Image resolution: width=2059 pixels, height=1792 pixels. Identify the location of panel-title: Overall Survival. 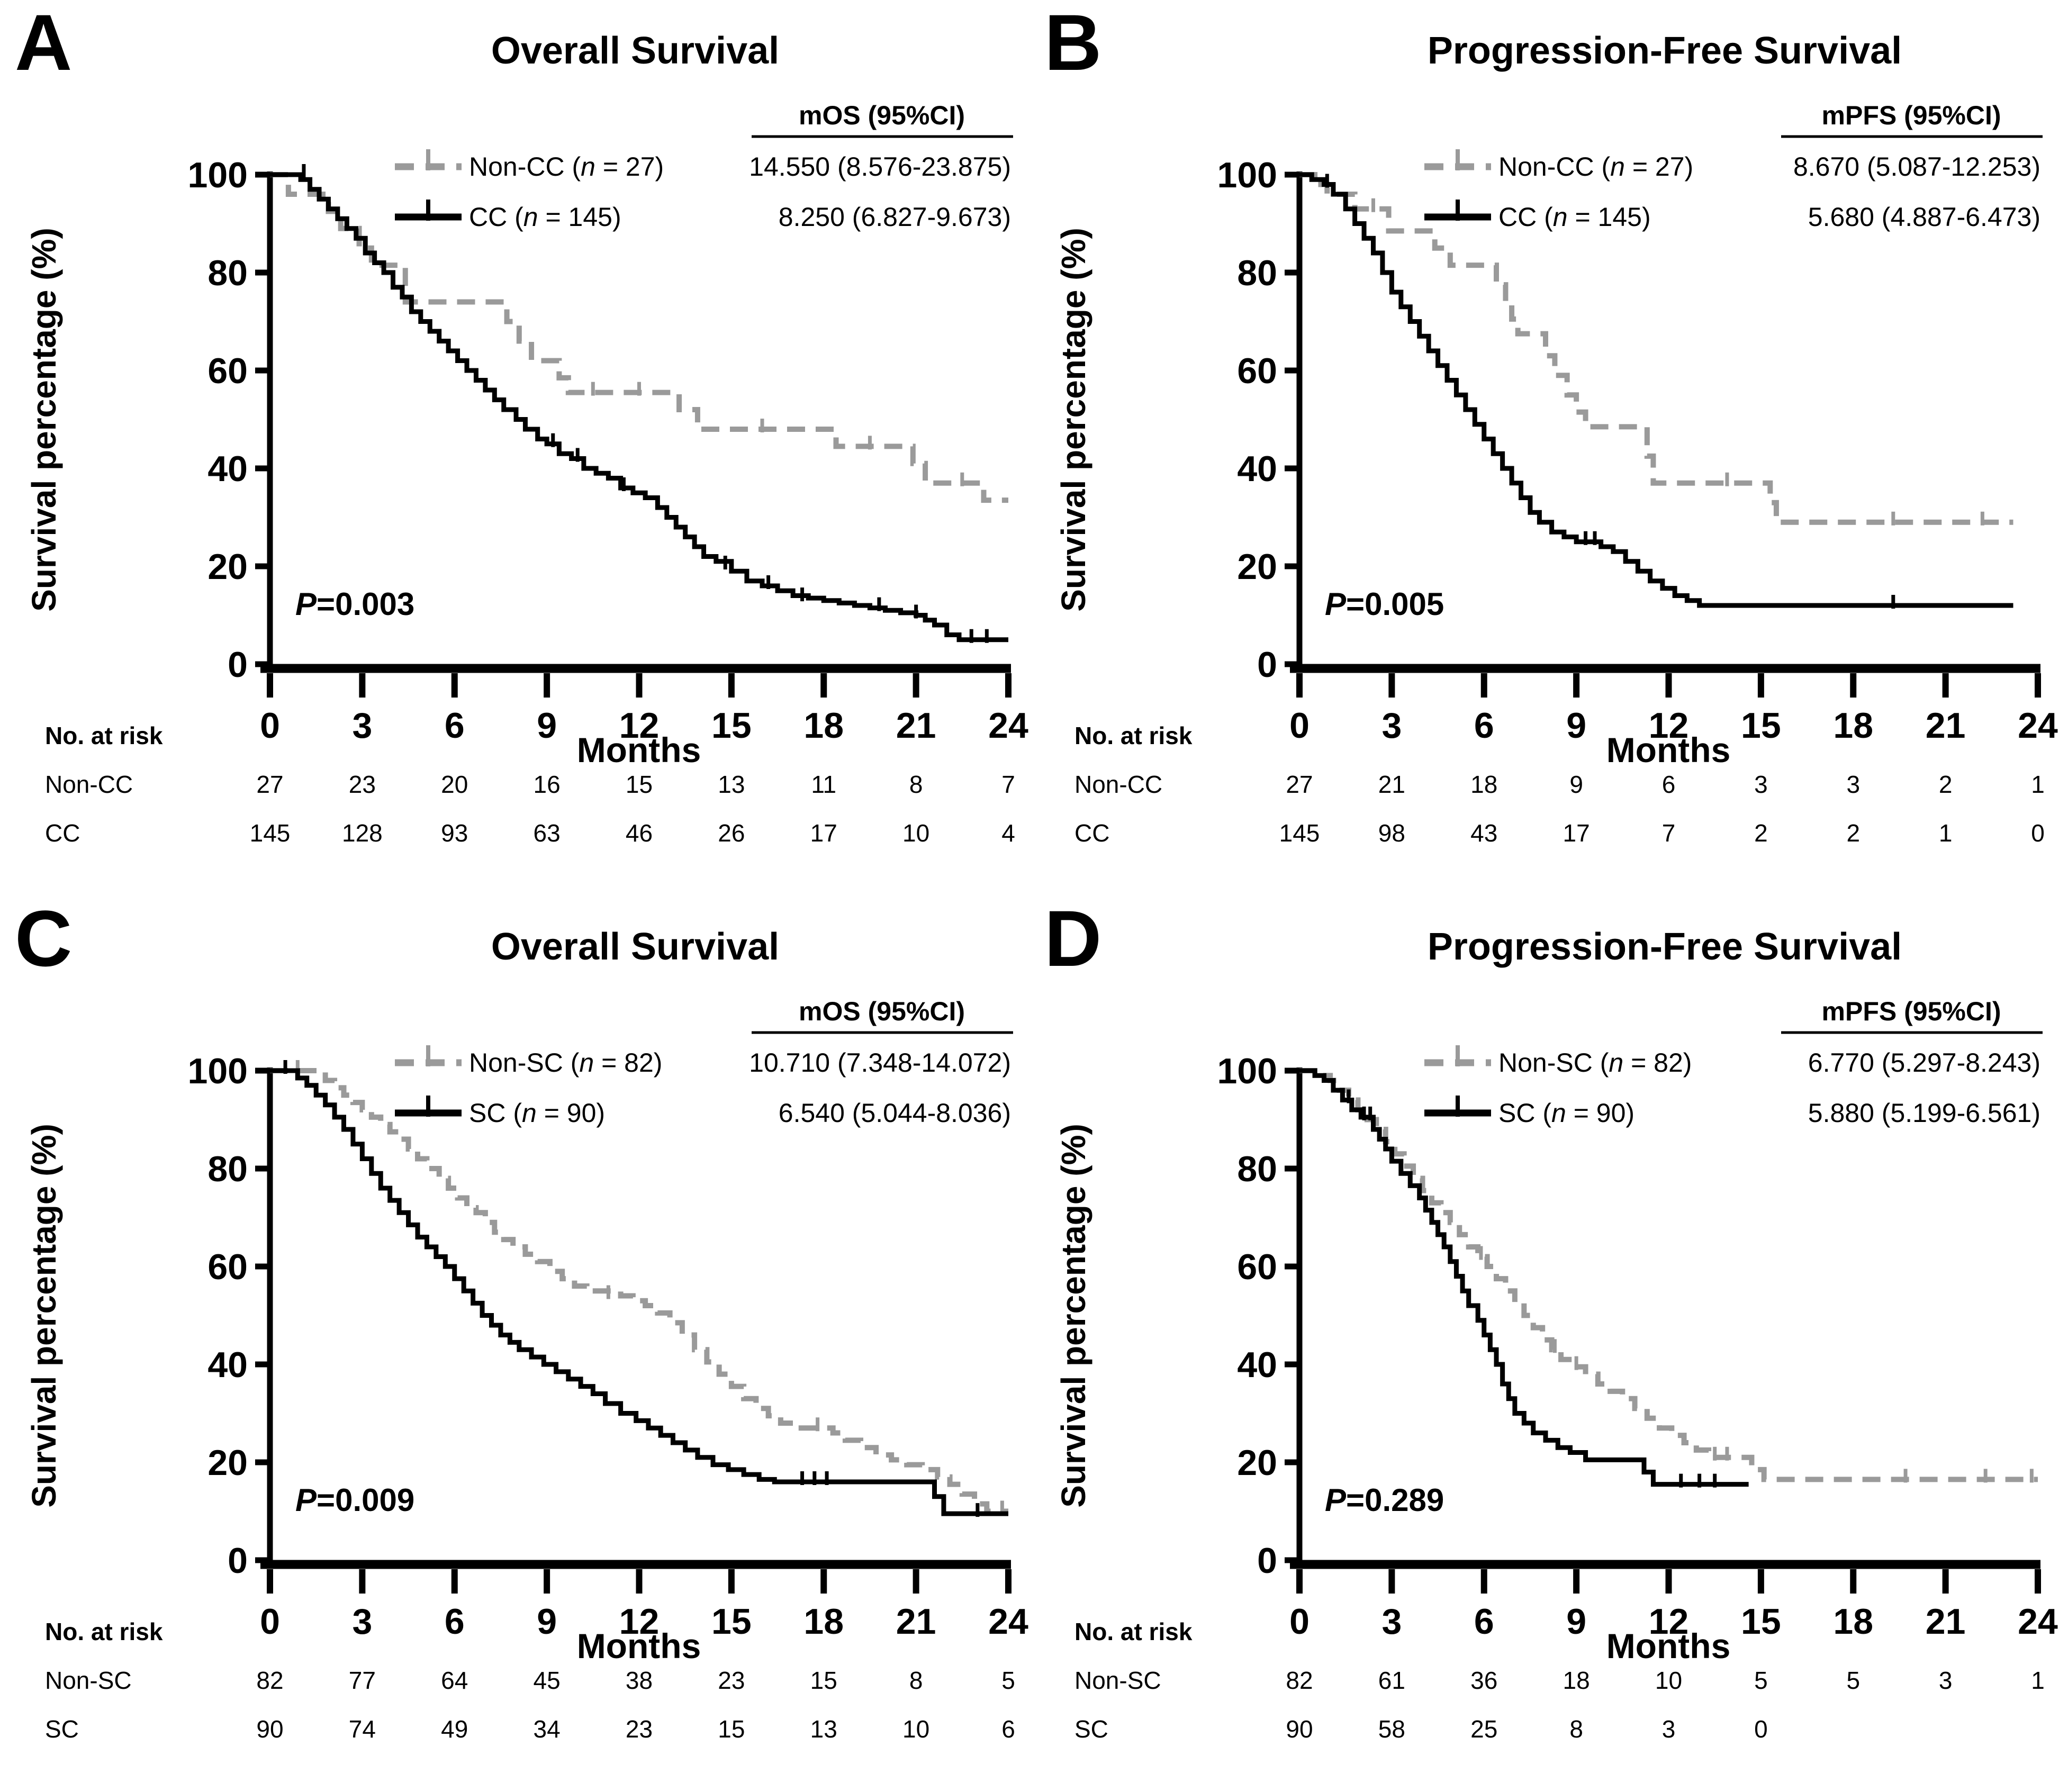
(635, 947).